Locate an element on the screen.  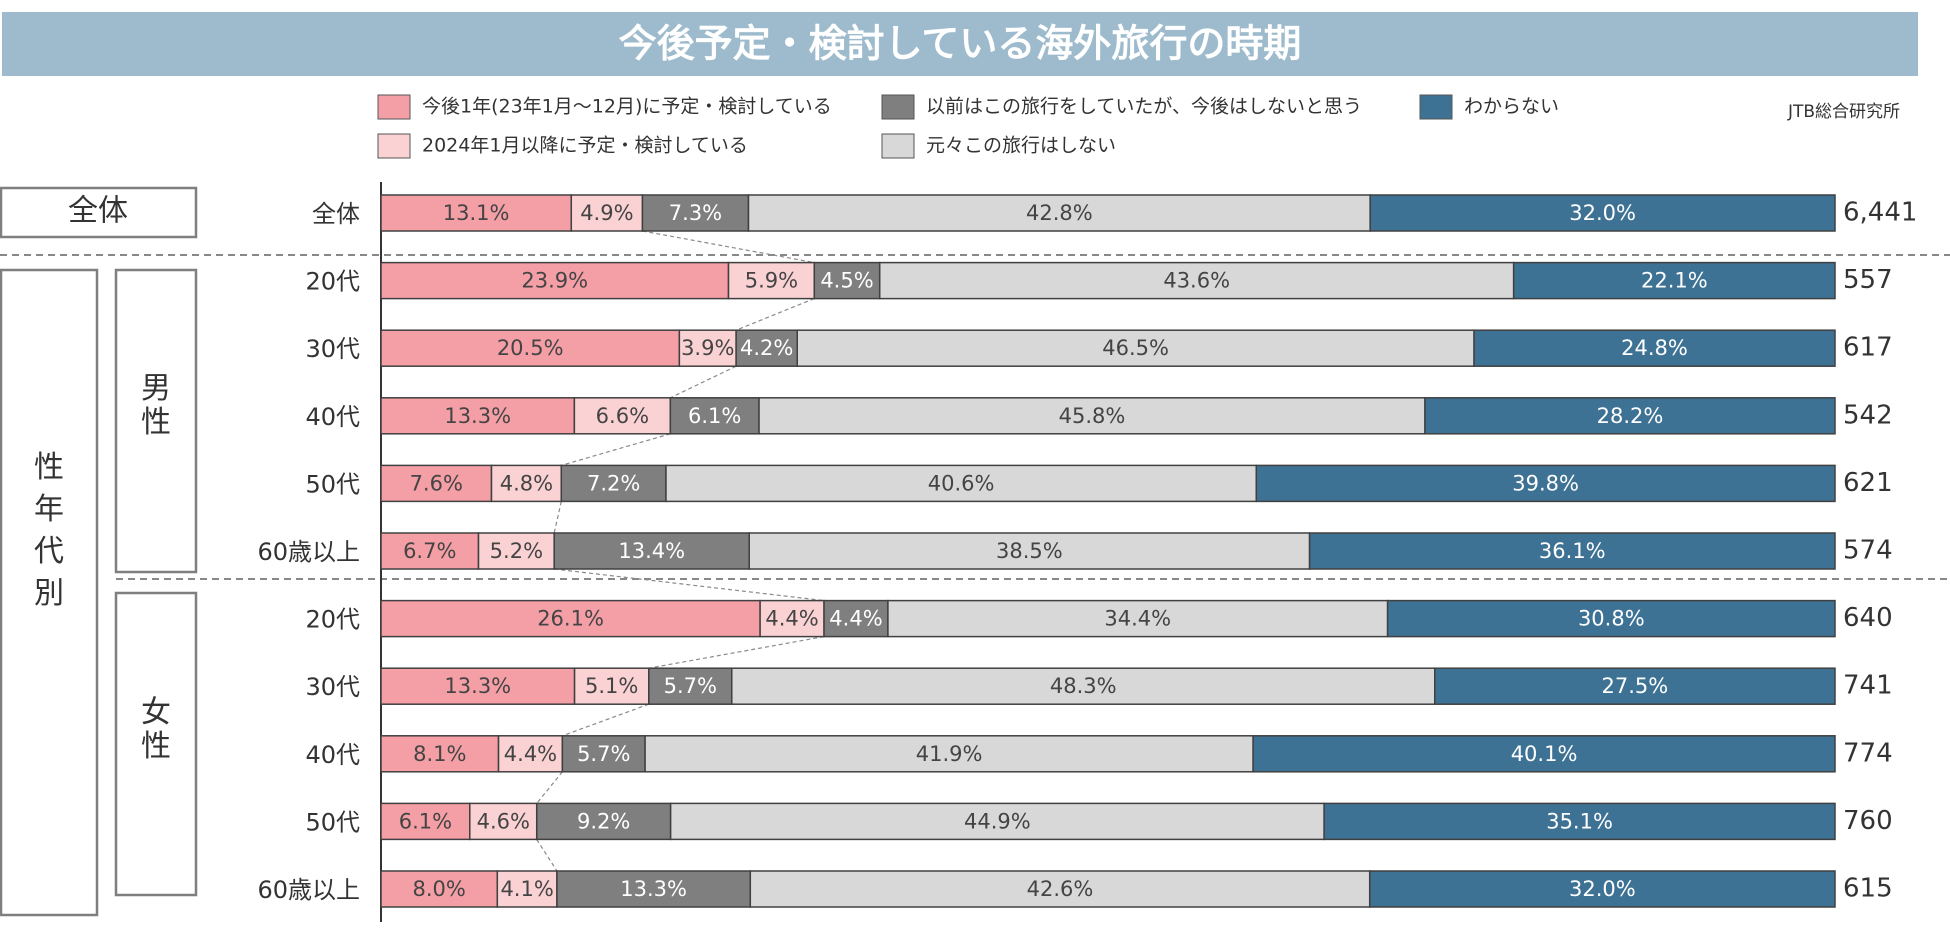
sample-size-label: 621 is located at coordinates (1868, 483).